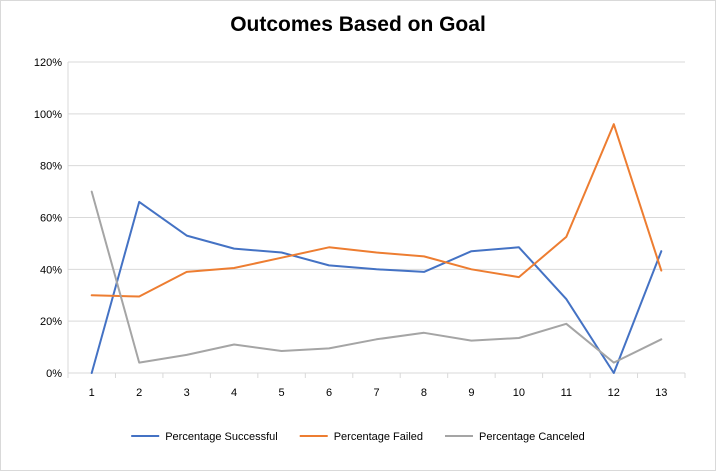 Image resolution: width=716 pixels, height=471 pixels. Describe the element at coordinates (54, 374) in the screenshot. I see `y-tick-label: 0%` at that location.